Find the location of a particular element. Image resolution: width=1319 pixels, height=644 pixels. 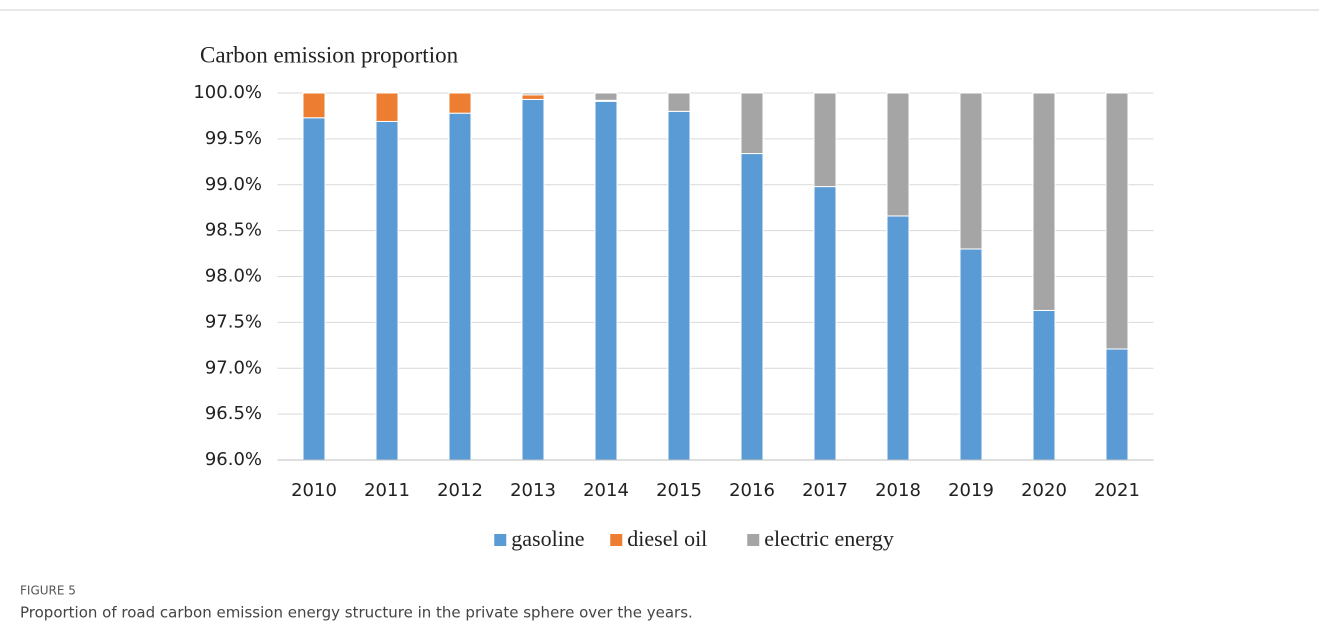

x-tick-label: 2012 is located at coordinates (460, 490).